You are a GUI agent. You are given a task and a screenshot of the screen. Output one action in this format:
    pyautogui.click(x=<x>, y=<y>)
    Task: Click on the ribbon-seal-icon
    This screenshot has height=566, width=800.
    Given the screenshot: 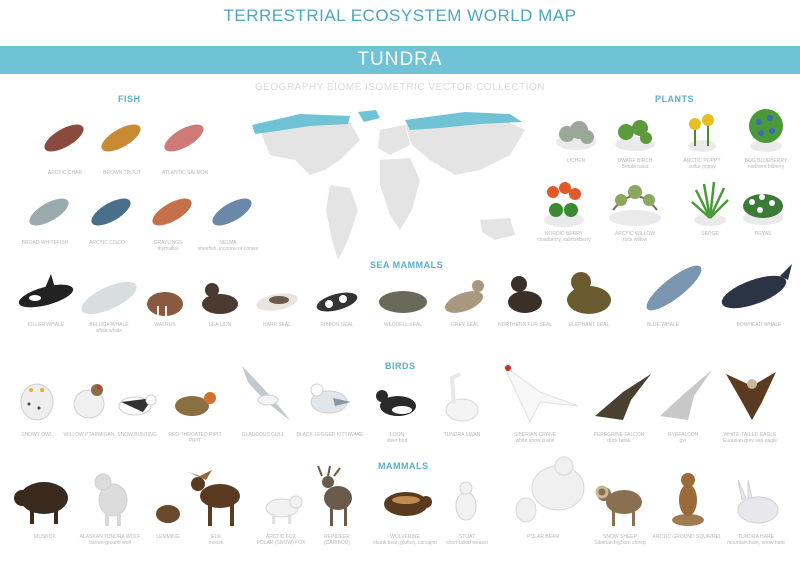 What is the action you would take?
    pyautogui.click(x=337, y=302)
    